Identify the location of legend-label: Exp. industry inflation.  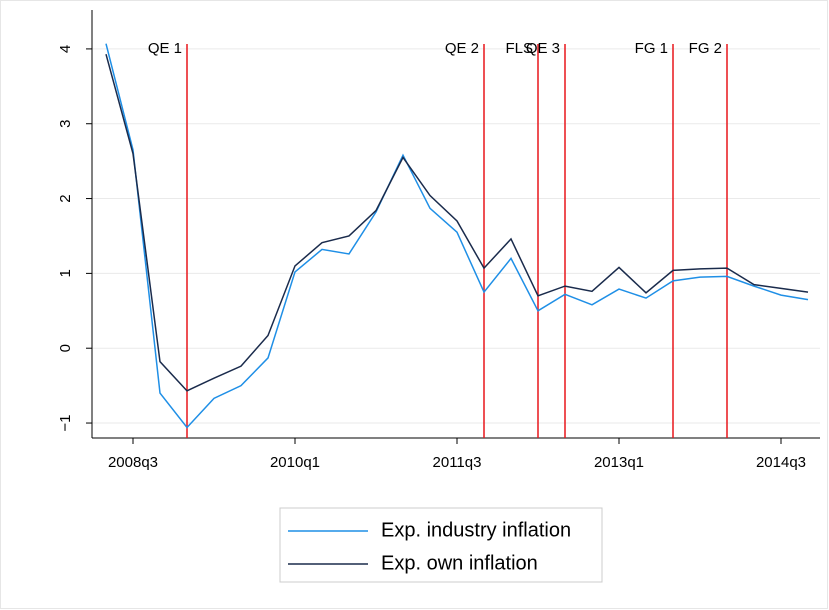
(476, 530).